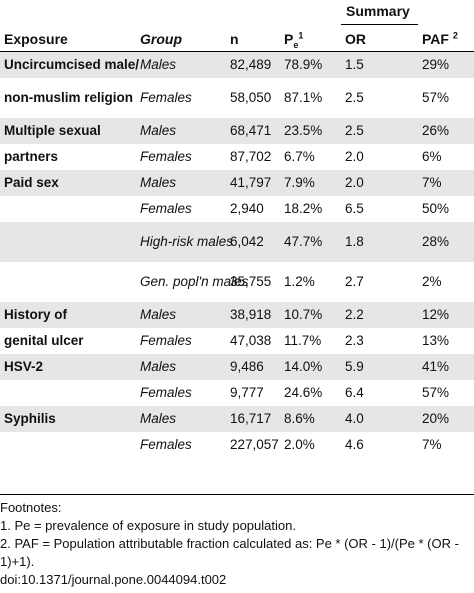  Describe the element at coordinates (436, 340) in the screenshot. I see `cell-paf: 13%` at that location.